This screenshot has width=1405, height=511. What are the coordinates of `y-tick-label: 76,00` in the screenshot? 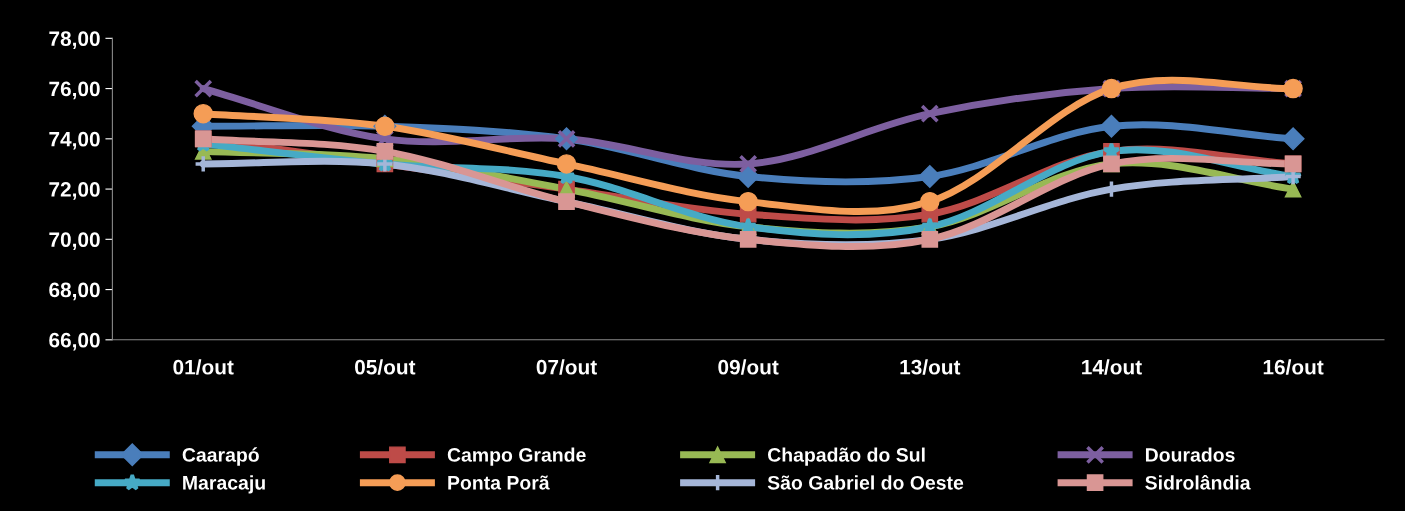 It's located at (74, 90).